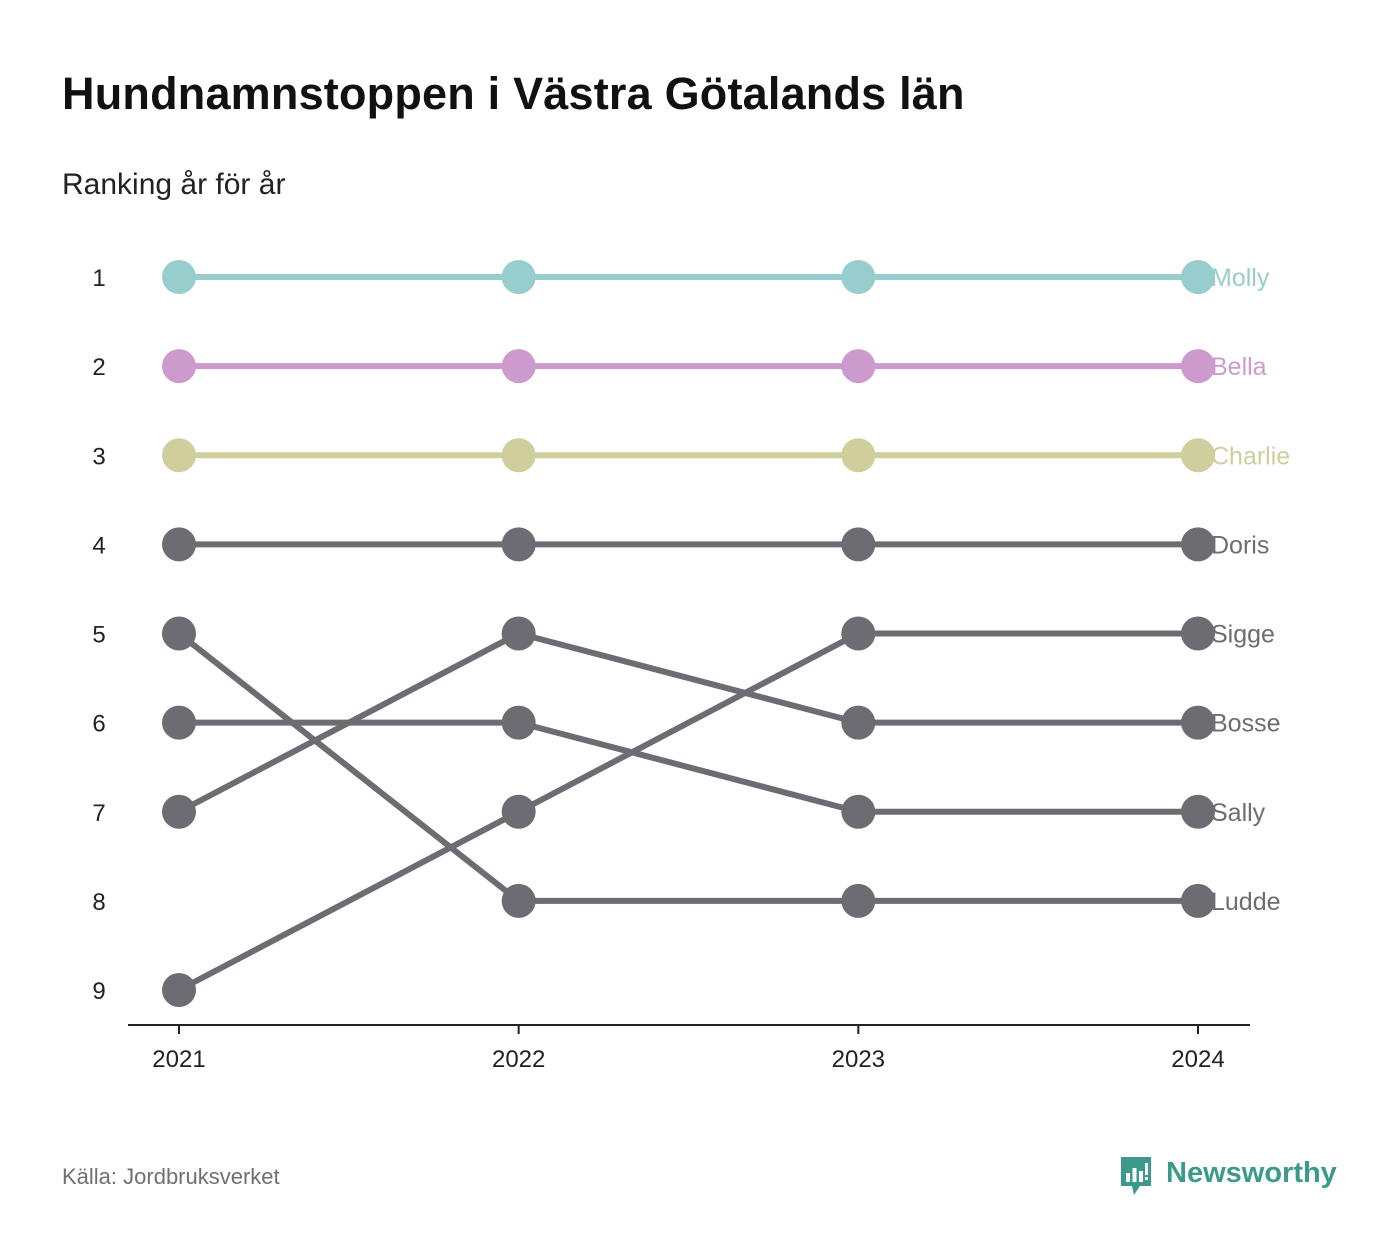 The image size is (1400, 1258). What do you see at coordinates (858, 1059) in the screenshot?
I see `x-tick-label: 2023` at bounding box center [858, 1059].